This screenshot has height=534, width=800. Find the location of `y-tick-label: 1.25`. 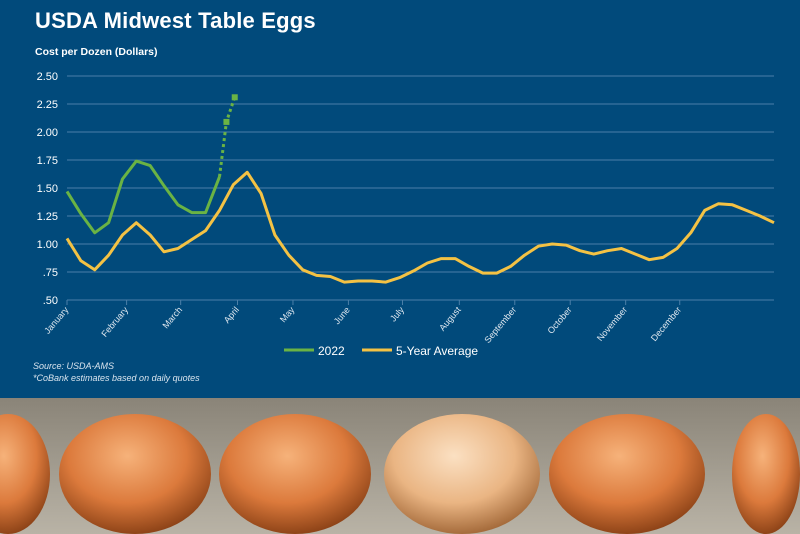

y-tick-label: 1.25 is located at coordinates (47, 217).